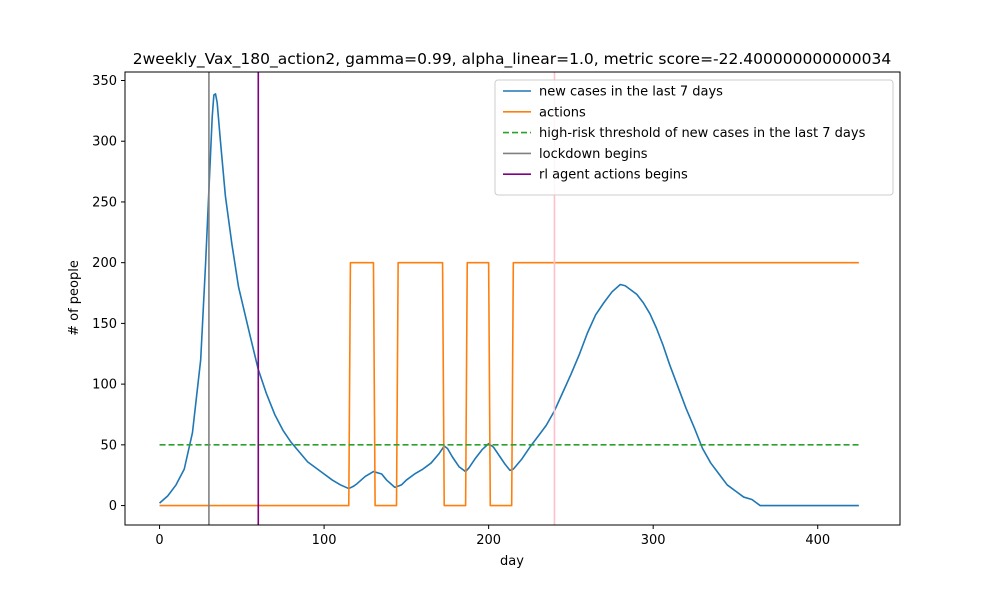  Describe the element at coordinates (104, 81) in the screenshot. I see `y-tick-label: 350` at that location.